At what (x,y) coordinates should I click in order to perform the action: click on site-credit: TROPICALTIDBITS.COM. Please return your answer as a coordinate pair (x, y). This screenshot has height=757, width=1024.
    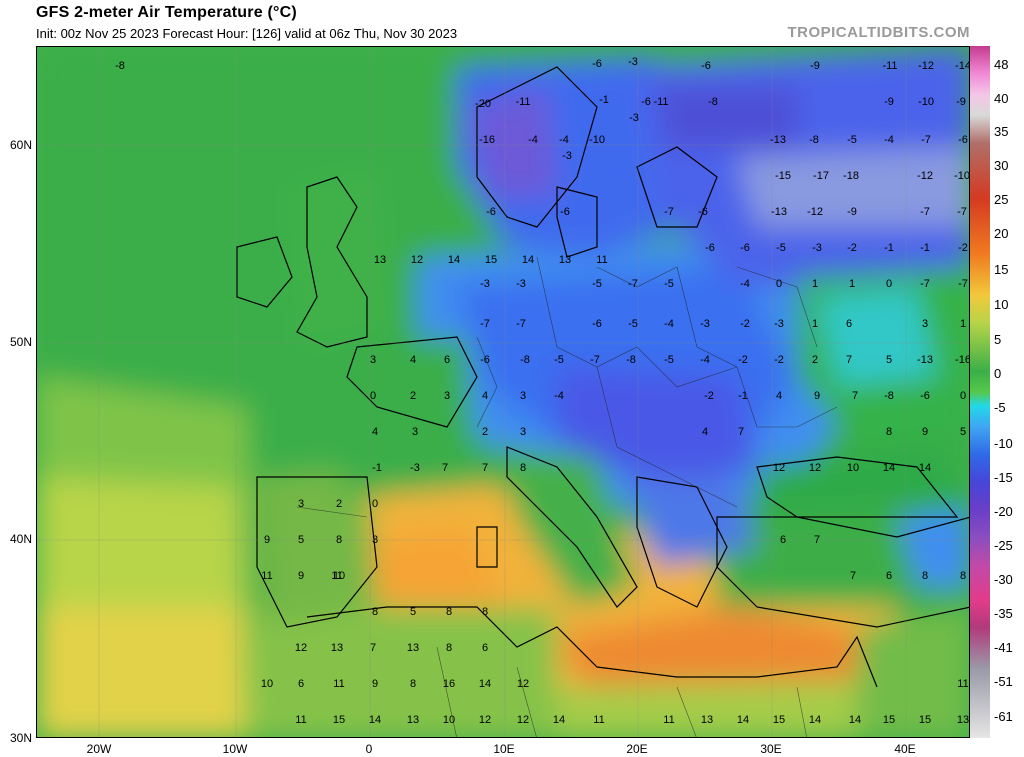
    Looking at the image, I should click on (878, 32).